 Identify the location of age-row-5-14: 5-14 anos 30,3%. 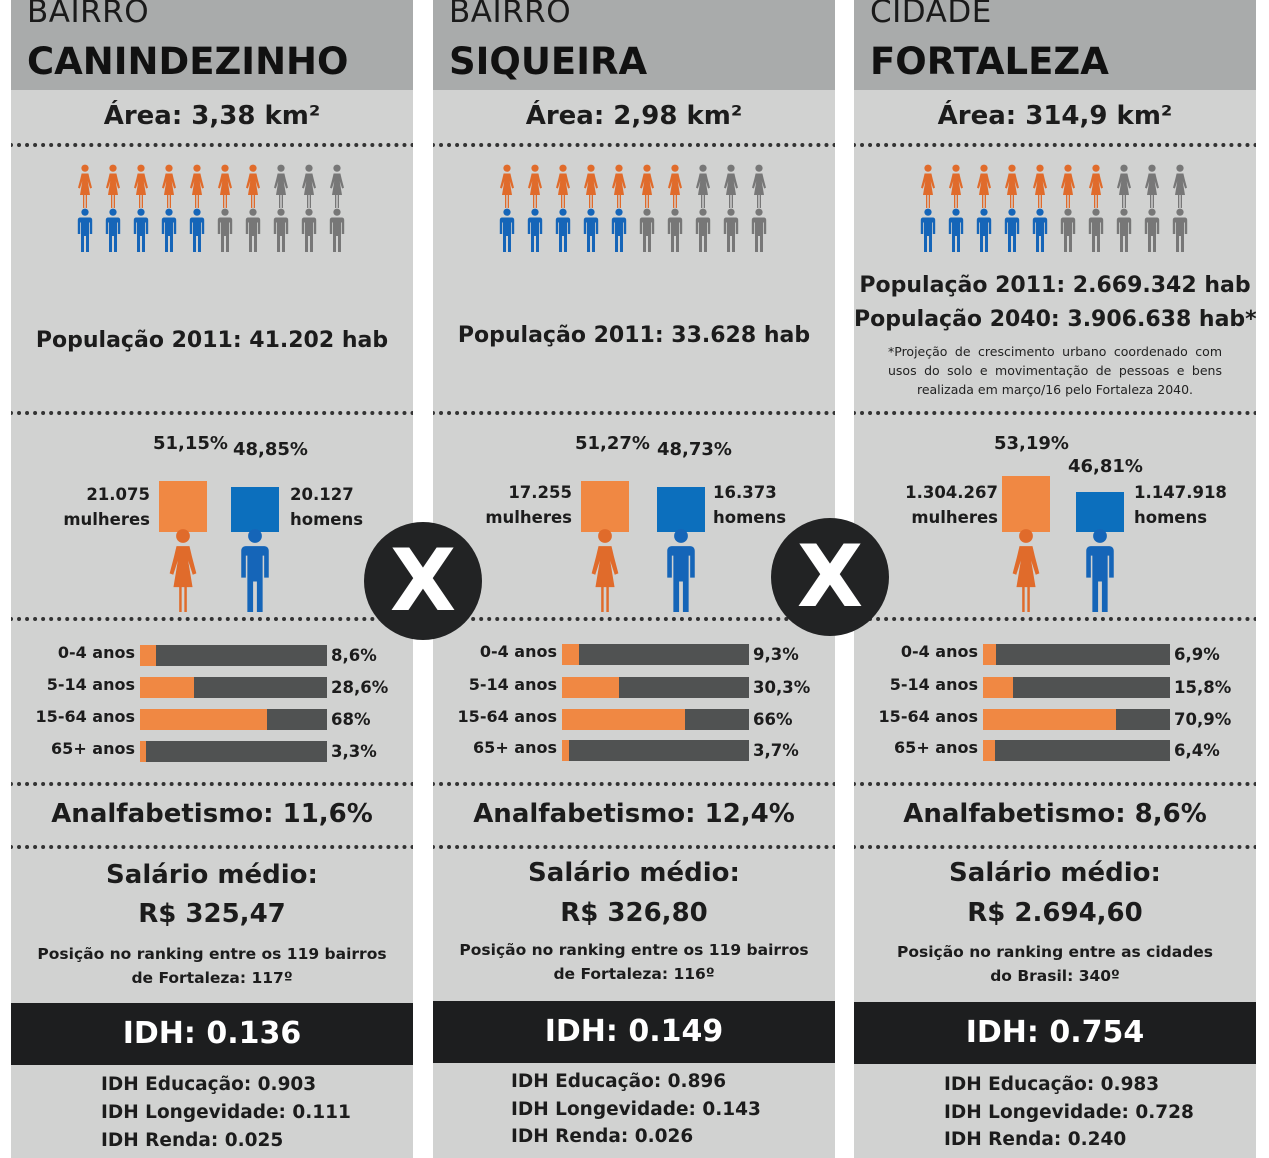
(634, 689).